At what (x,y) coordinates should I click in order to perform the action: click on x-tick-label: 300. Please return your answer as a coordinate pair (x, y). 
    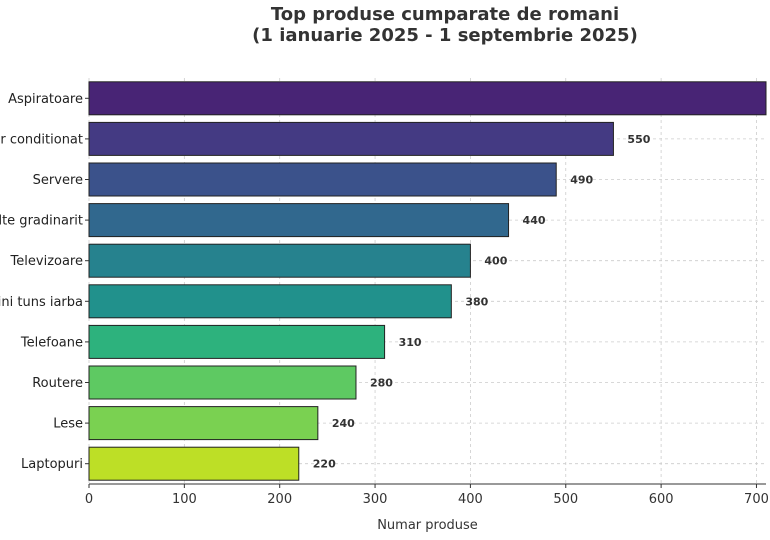
    Looking at the image, I should click on (375, 499).